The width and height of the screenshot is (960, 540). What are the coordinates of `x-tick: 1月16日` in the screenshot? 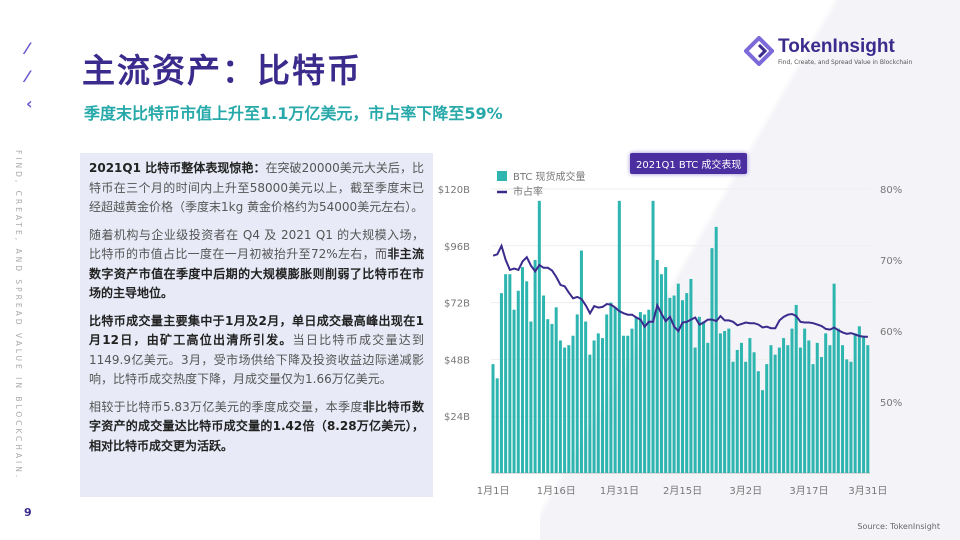 It's located at (556, 491).